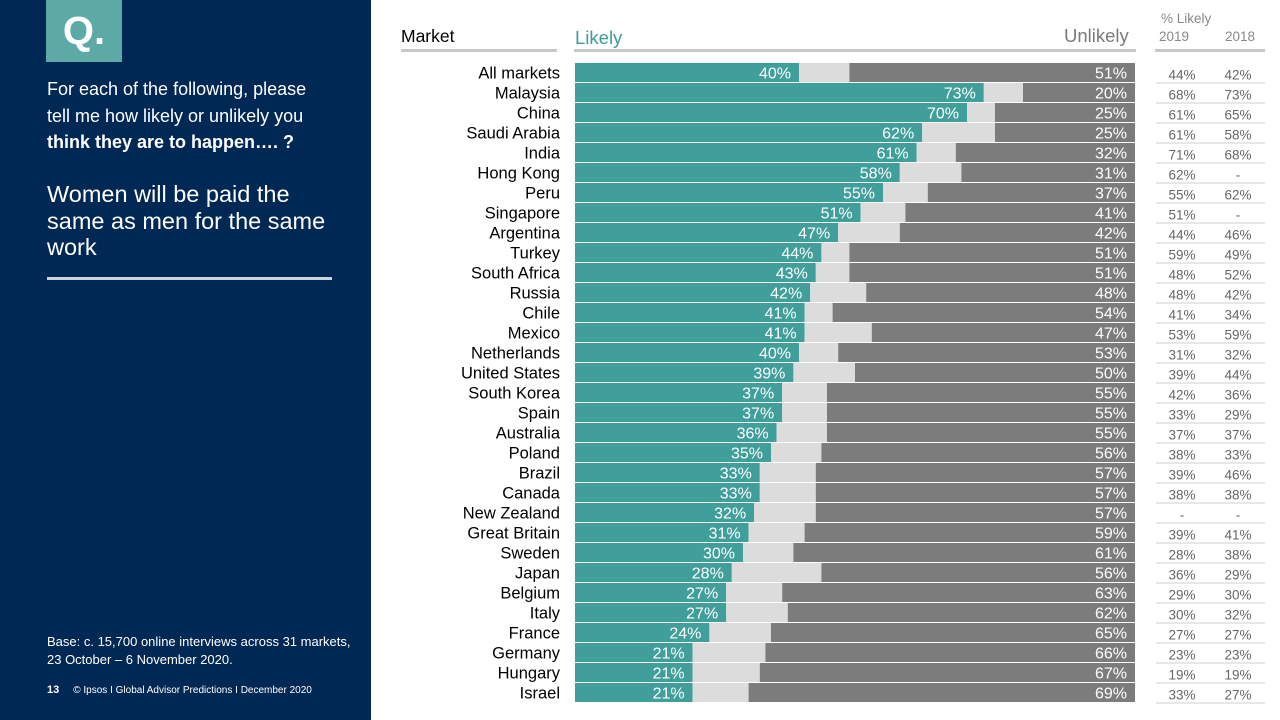  I want to click on unlikely-value-label: 51%, so click(1111, 74).